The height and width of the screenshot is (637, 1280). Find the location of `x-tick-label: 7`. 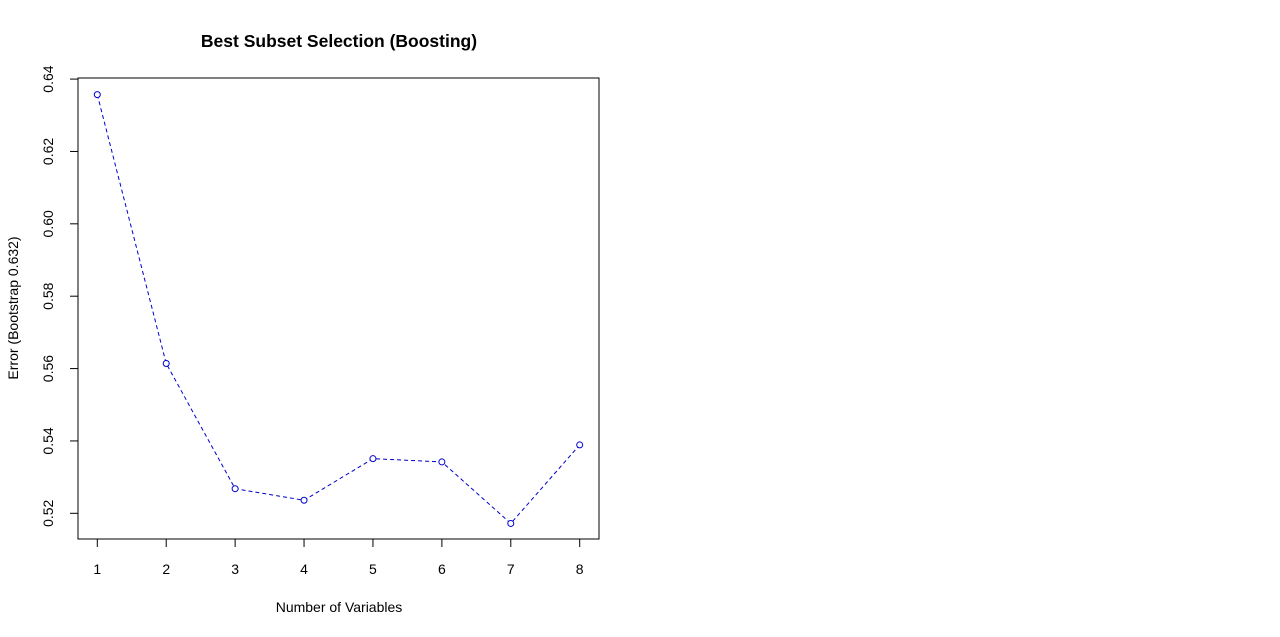

x-tick-label: 7 is located at coordinates (511, 569).